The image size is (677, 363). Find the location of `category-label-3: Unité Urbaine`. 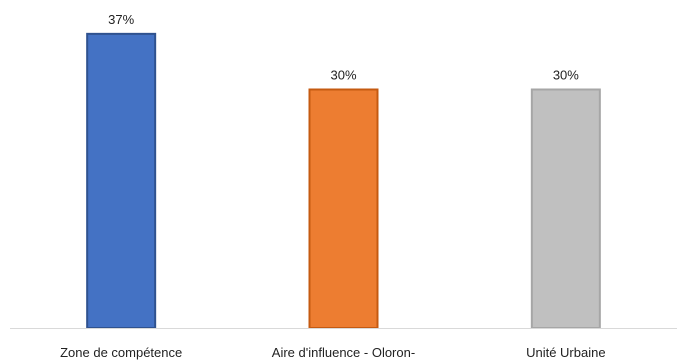

category-label-3: Unité Urbaine is located at coordinates (566, 352).